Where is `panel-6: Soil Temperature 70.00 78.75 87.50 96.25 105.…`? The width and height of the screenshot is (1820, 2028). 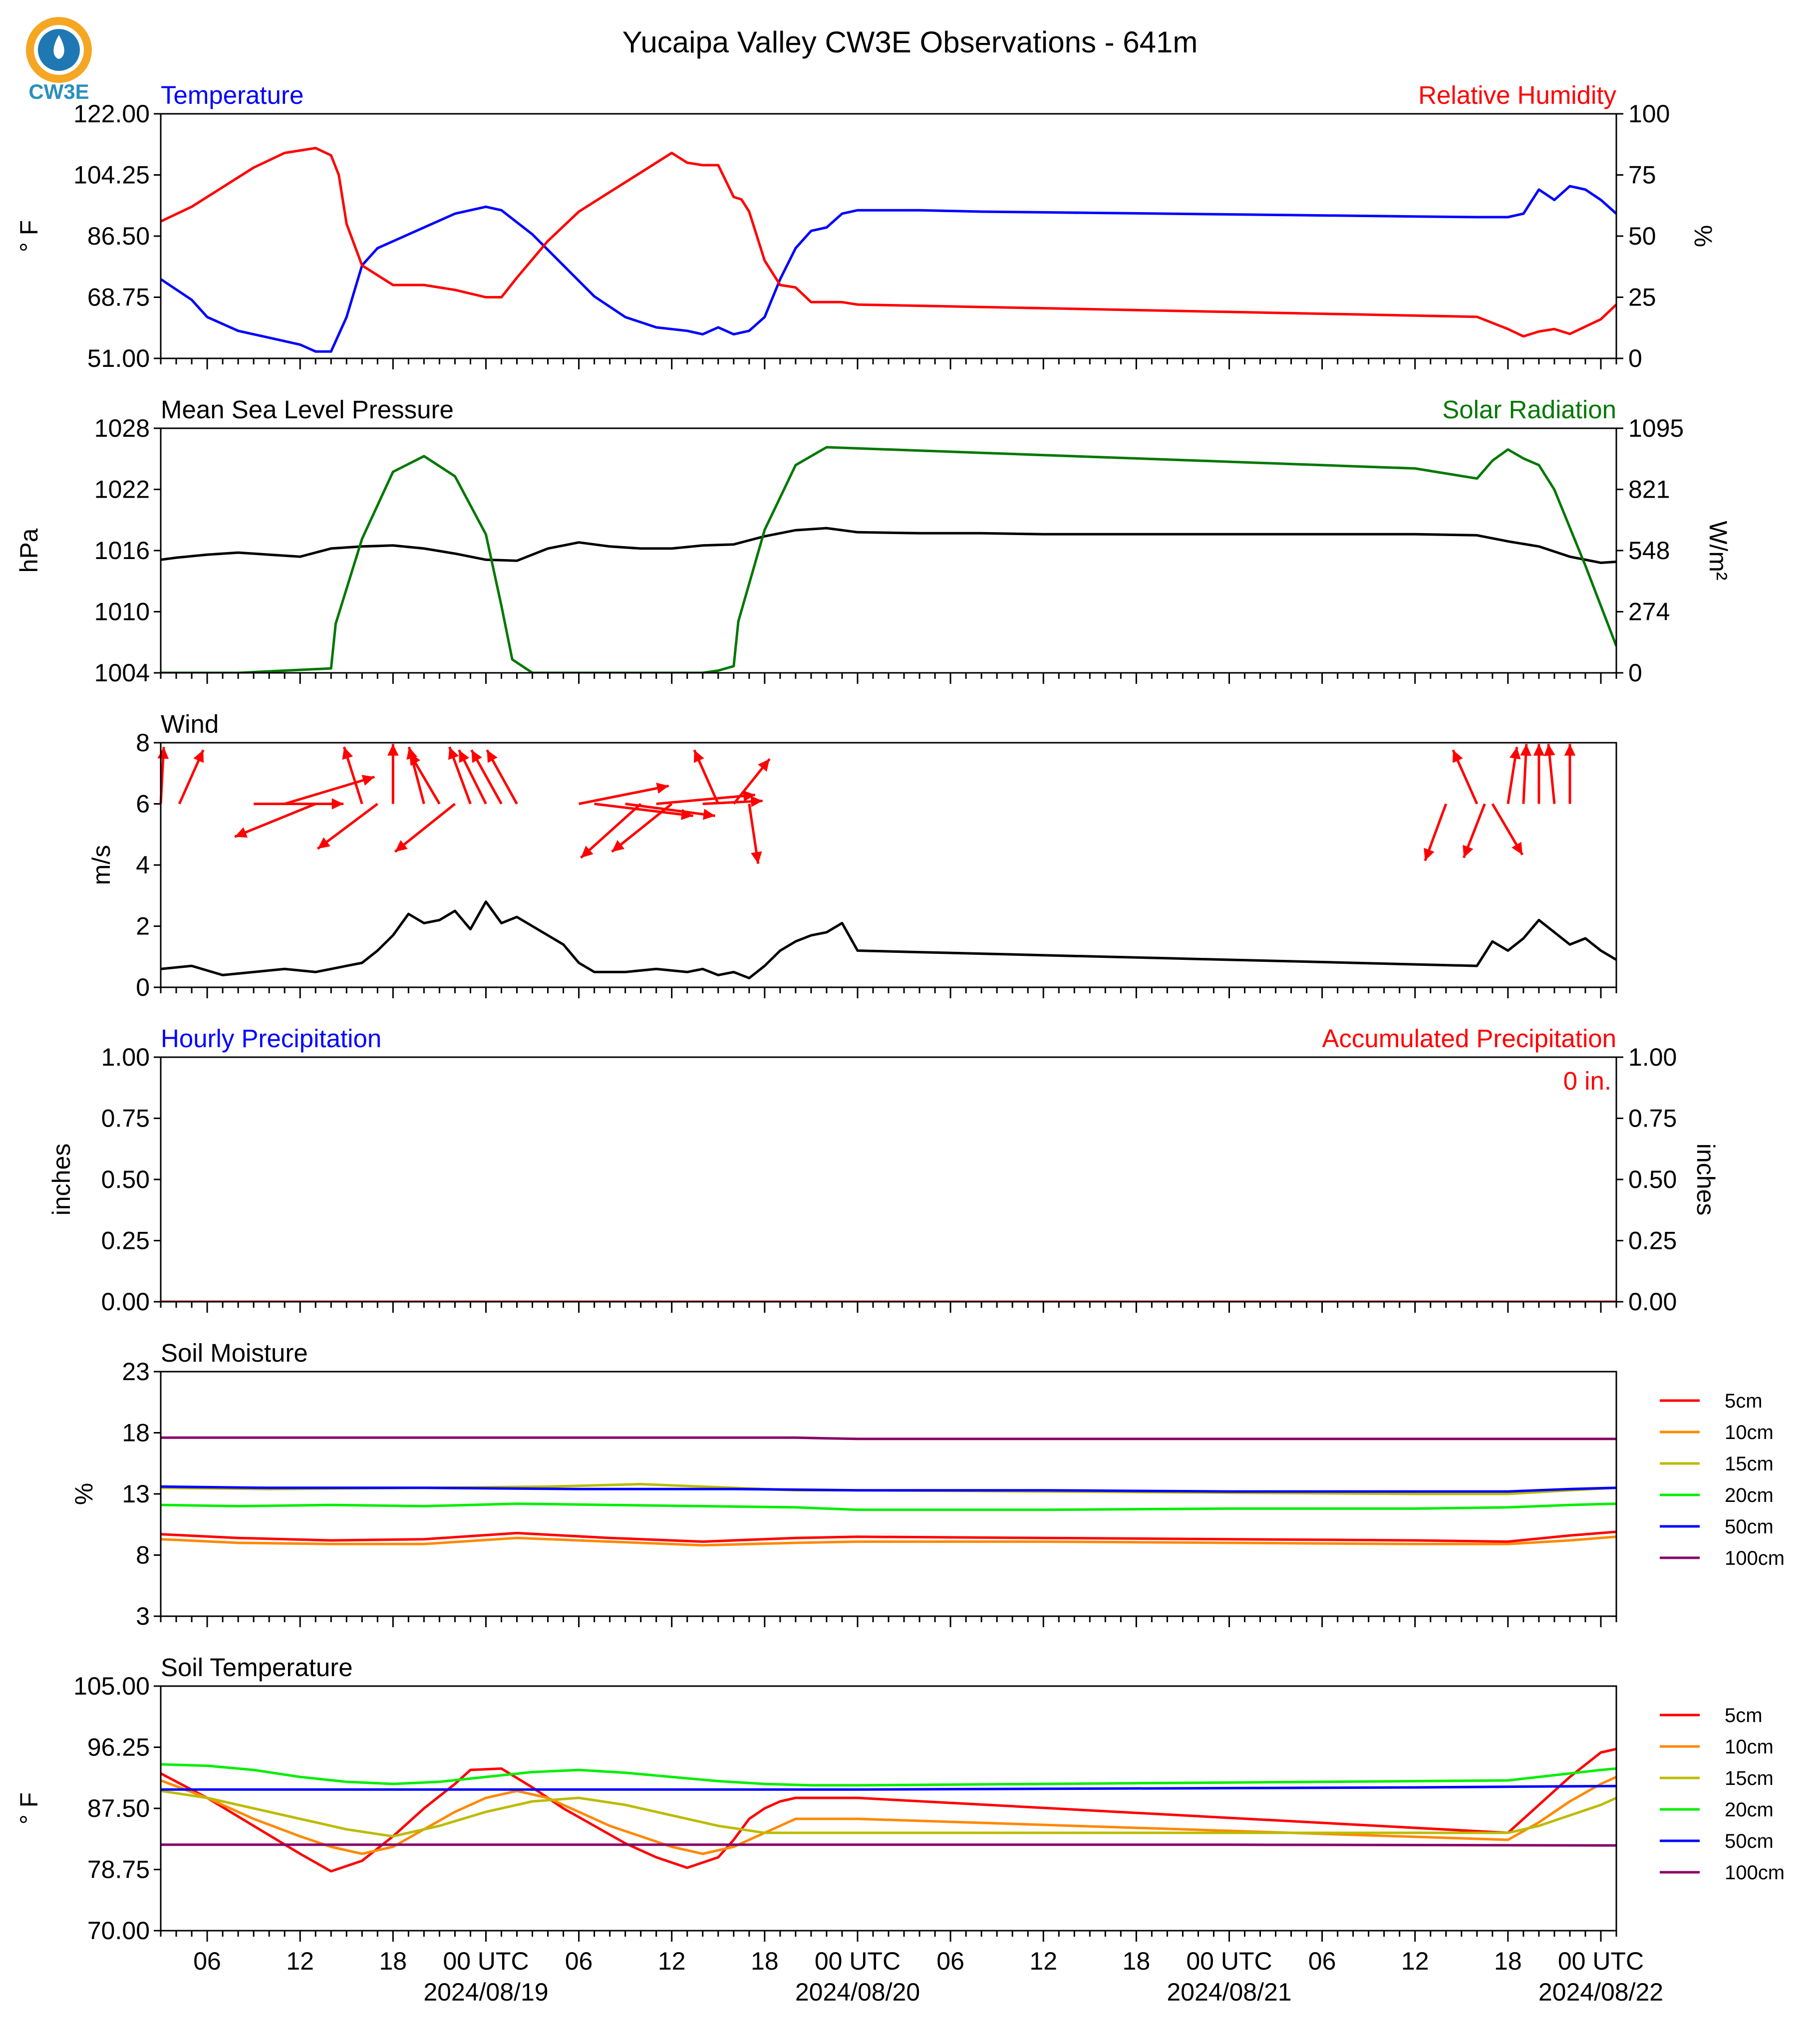 panel-6: Soil Temperature 70.00 78.75 87.50 96.25 105.… is located at coordinates (900, 1799).